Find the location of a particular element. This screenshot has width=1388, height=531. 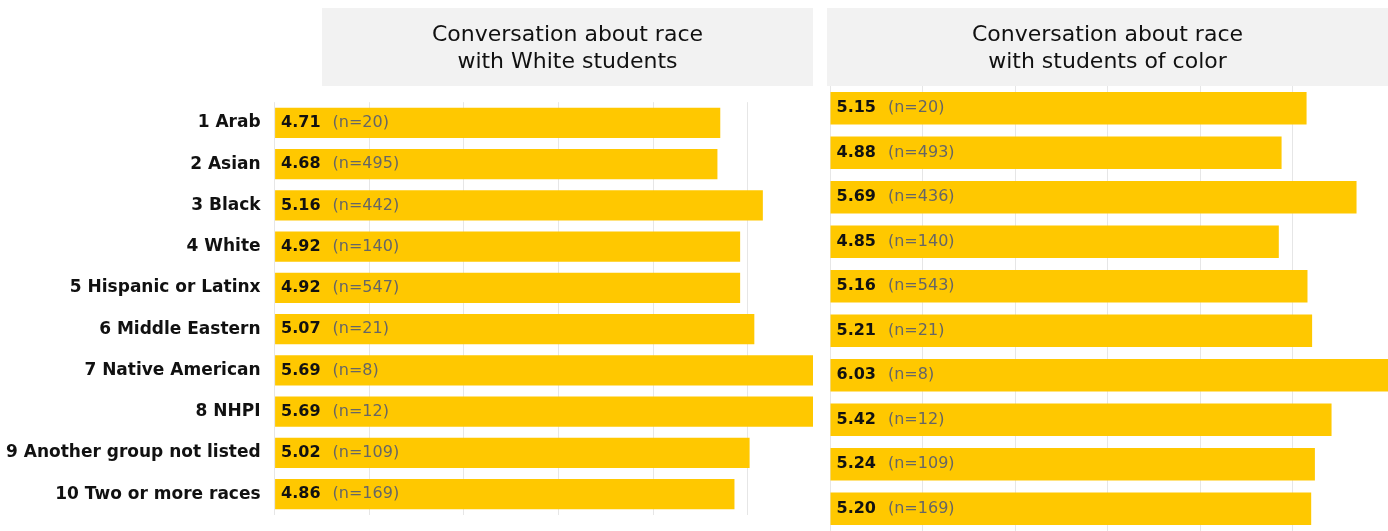

data-label: 4.85 is located at coordinates (856, 240).